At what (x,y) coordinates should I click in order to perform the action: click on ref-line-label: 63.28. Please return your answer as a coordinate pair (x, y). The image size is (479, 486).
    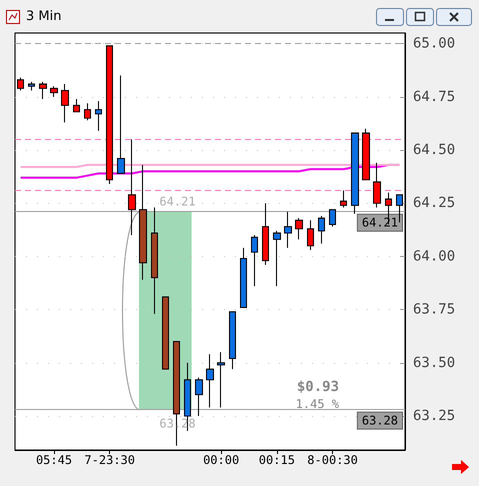
    Looking at the image, I should click on (380, 421).